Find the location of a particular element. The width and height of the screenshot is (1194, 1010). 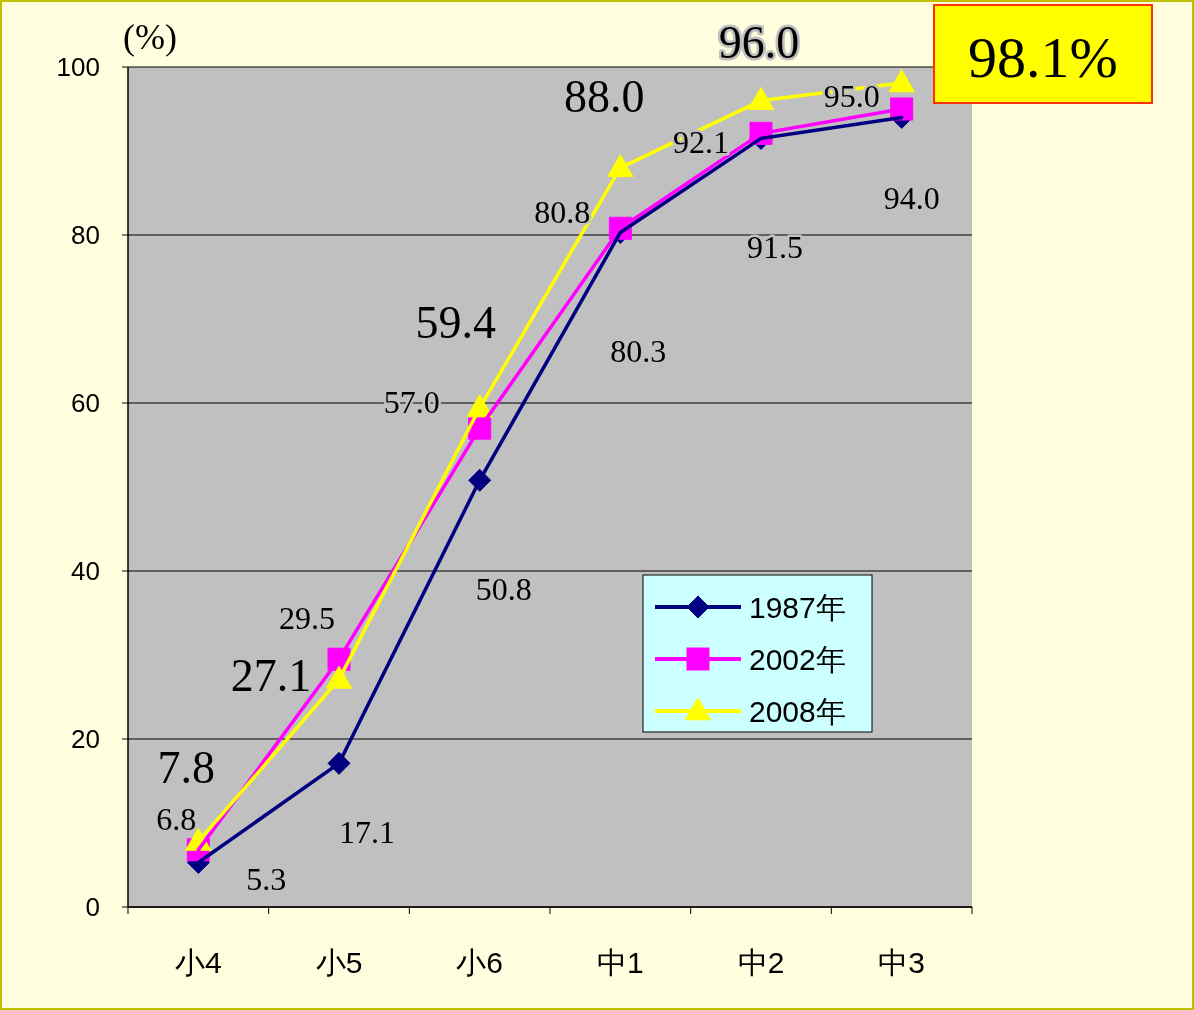

data-label: 91.5 is located at coordinates (775, 247).